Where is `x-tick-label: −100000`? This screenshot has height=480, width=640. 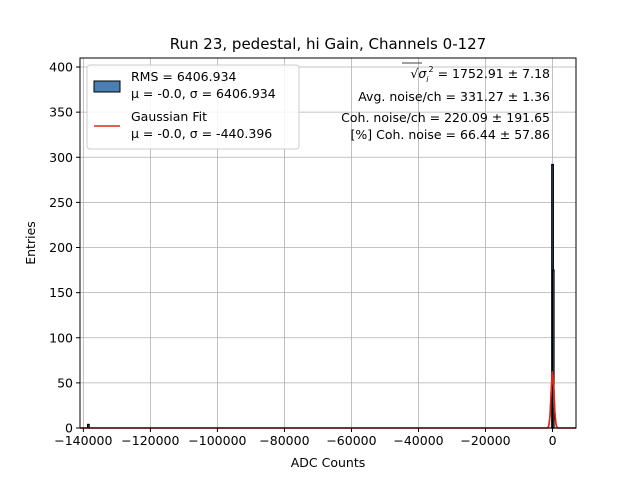
x-tick-label: −100000 is located at coordinates (217, 440).